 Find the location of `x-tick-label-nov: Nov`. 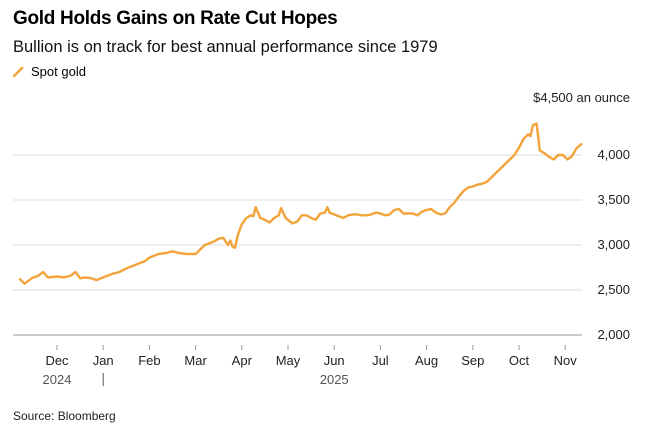

x-tick-label-nov: Nov is located at coordinates (566, 360).